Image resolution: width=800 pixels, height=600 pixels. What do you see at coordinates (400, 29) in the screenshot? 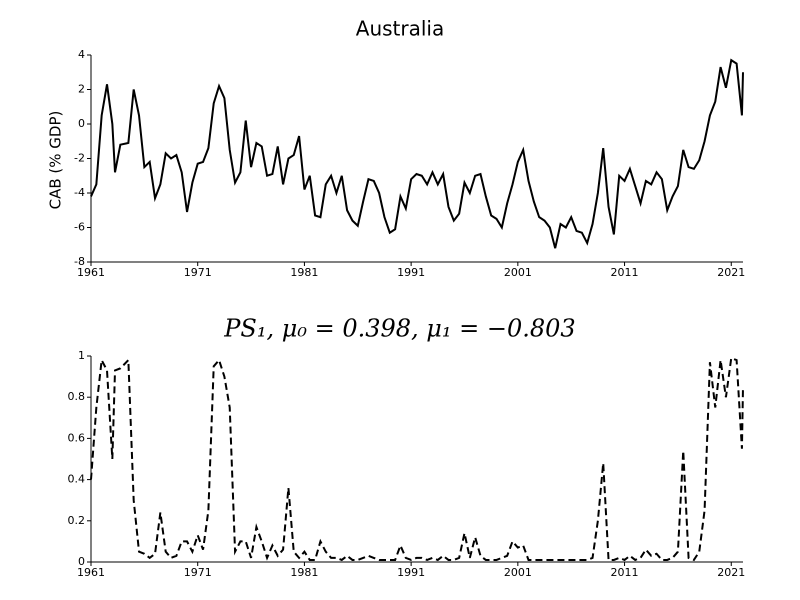
I see `chart-title: Australia` at bounding box center [400, 29].